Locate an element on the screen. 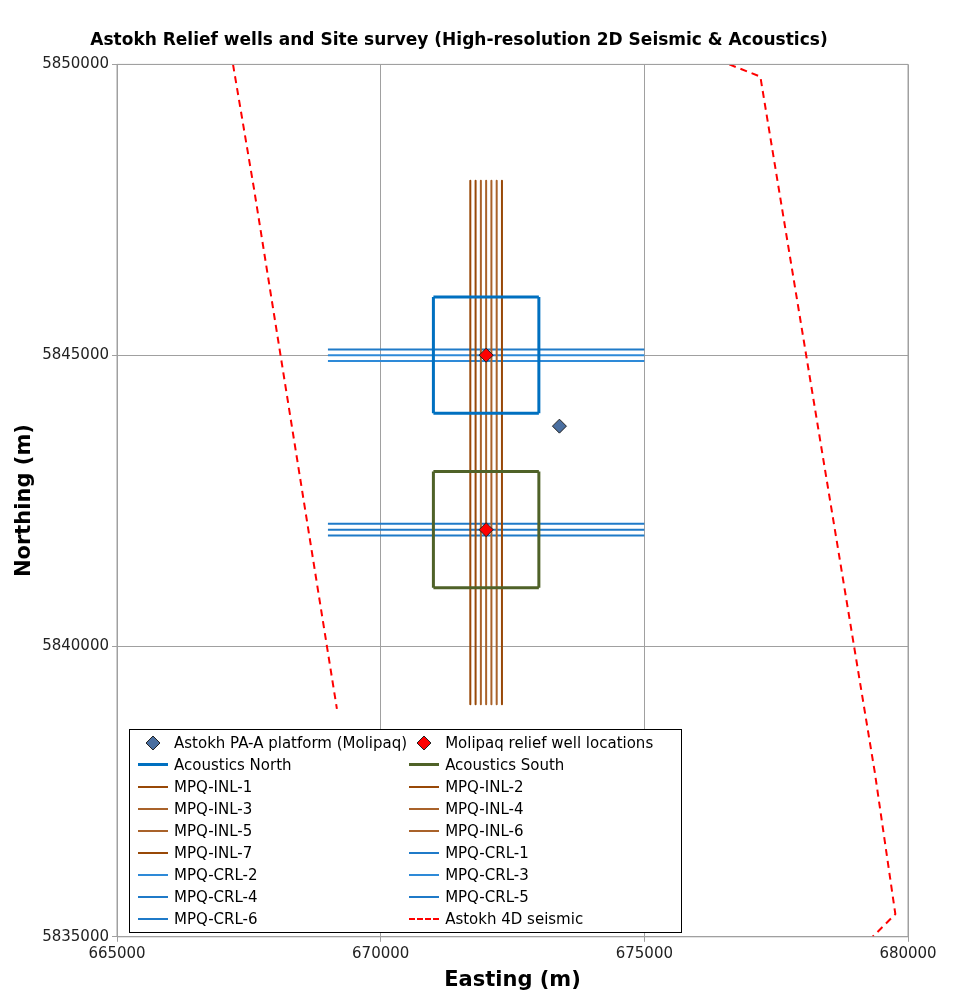  y-tick-label: 5845000 is located at coordinates (75, 354).